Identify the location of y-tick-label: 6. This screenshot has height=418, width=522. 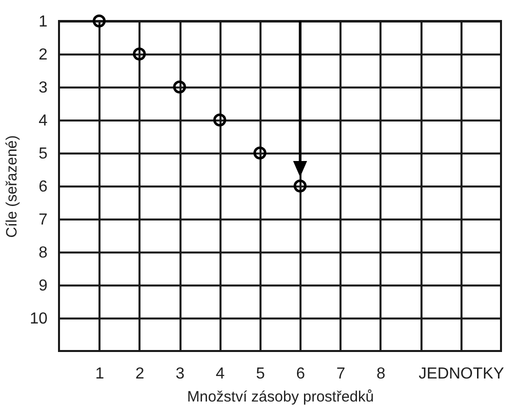
(43, 187).